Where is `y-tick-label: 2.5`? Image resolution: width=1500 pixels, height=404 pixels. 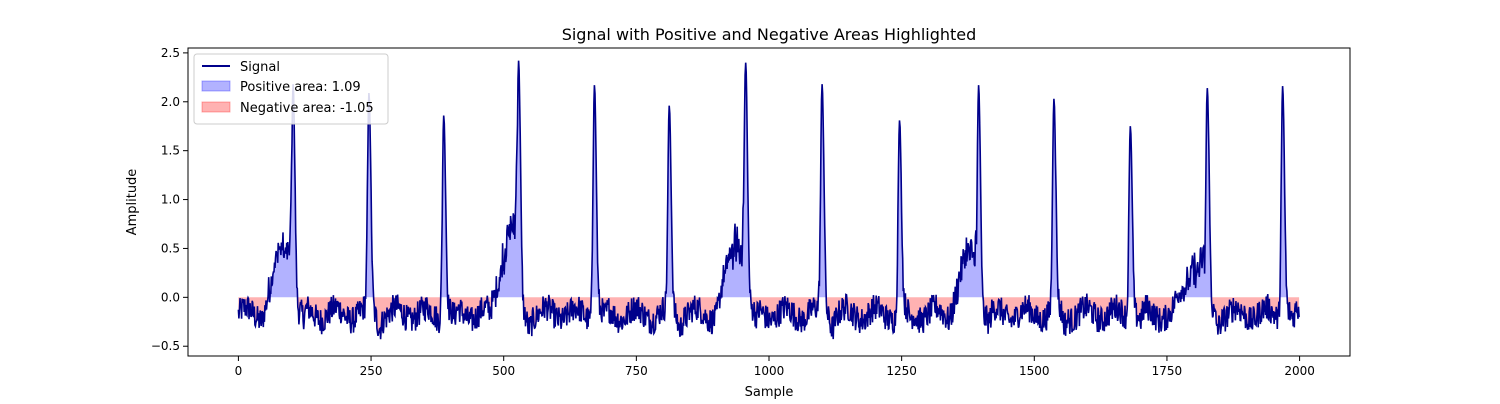 y-tick-label: 2.5 is located at coordinates (170, 53).